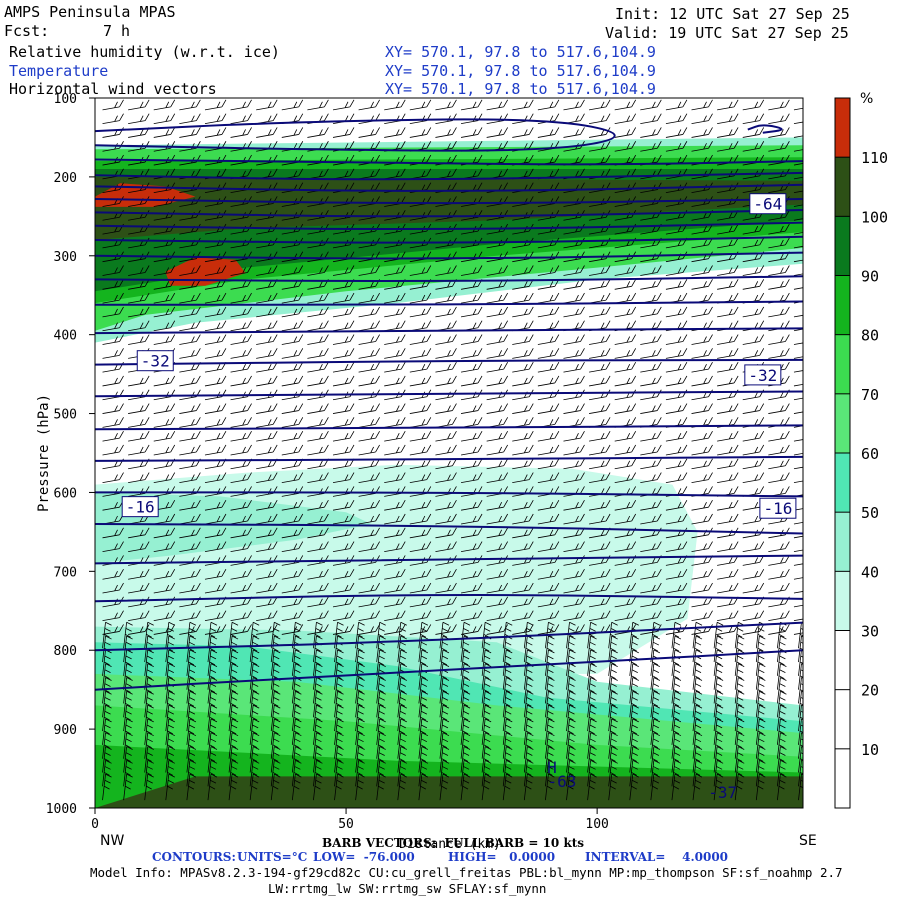 The width and height of the screenshot is (900, 900). I want to click on contours-label: CONTOURS:, so click(194, 857).